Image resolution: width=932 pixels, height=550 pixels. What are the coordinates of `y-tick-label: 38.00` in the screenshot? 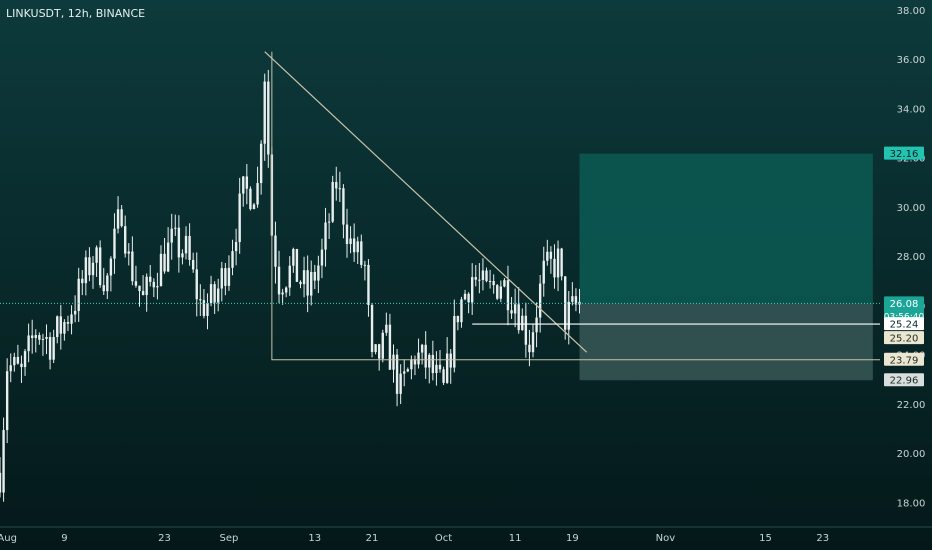 It's located at (911, 11).